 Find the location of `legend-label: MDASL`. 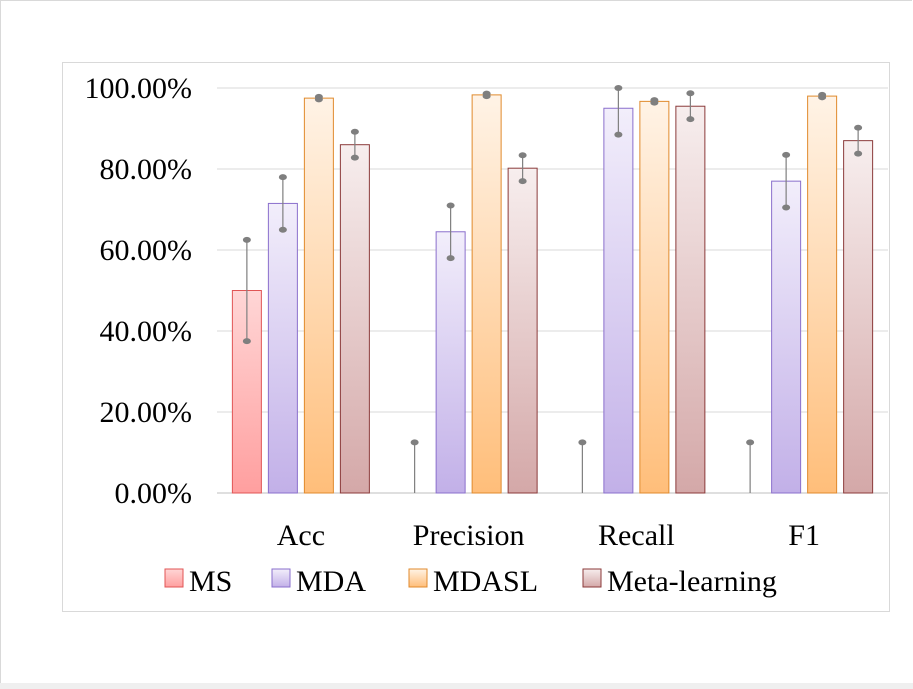

legend-label: MDASL is located at coordinates (485, 581).